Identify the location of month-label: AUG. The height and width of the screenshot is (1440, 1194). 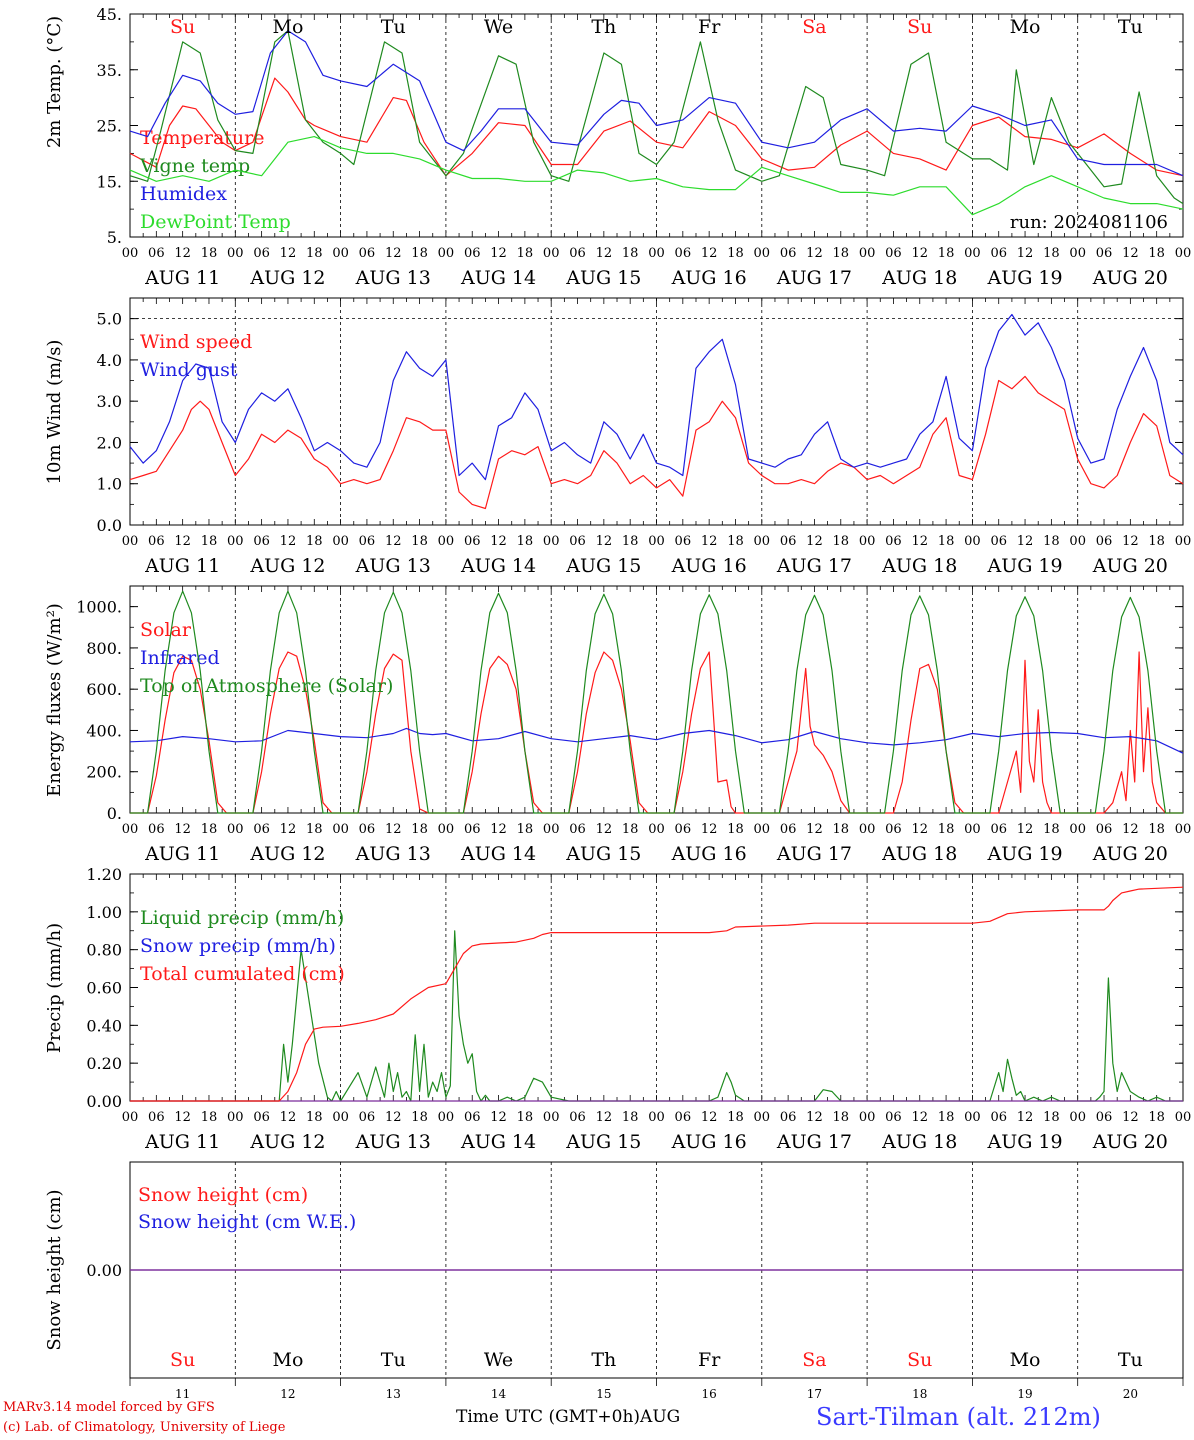
(660, 1417).